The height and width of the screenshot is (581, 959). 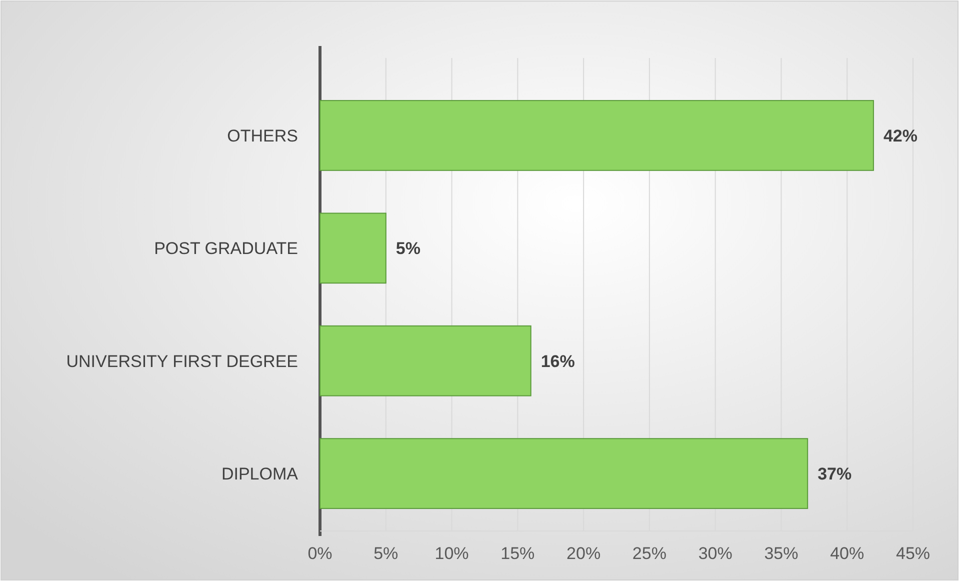 I want to click on y-tick-label: OTHERS, so click(x=262, y=136).